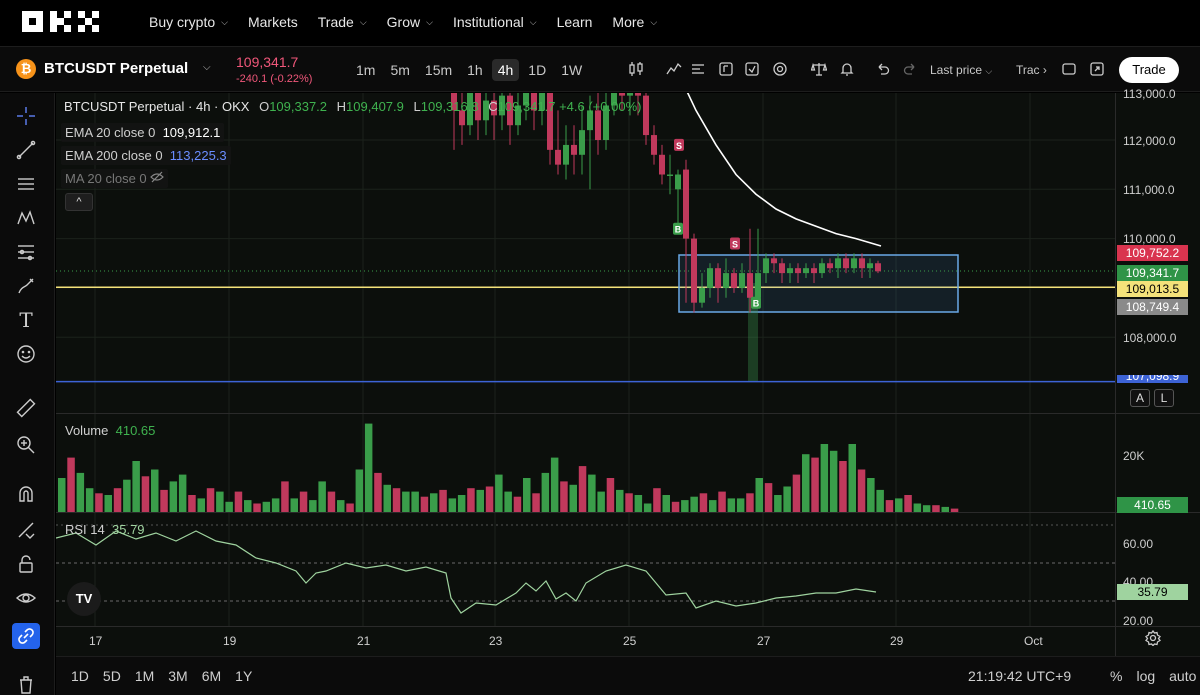 The image size is (1200, 695). I want to click on redo-icon, so click(910, 71).